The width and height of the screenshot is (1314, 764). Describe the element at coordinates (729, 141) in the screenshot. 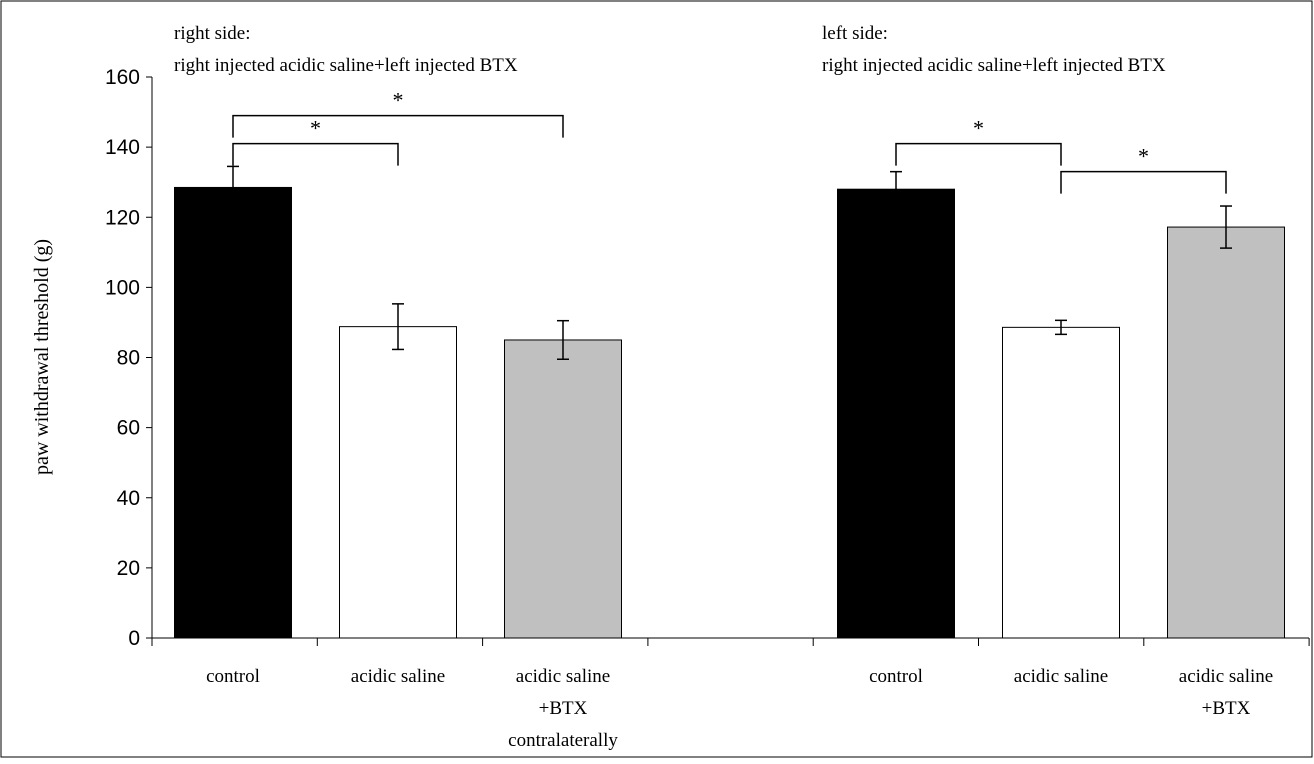

I see `significance-brackets: * * * *` at that location.